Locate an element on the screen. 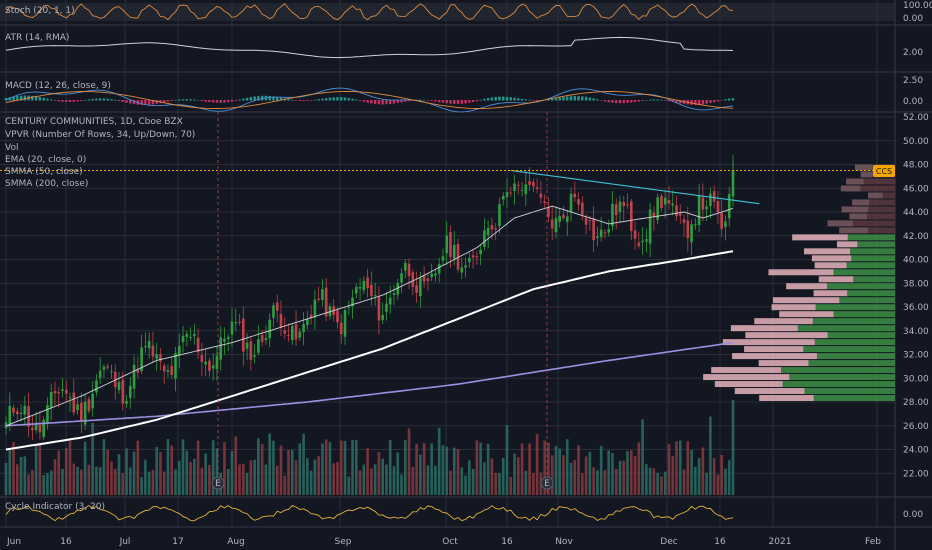  smma200-label: SMMA (200, close) is located at coordinates (46, 184).